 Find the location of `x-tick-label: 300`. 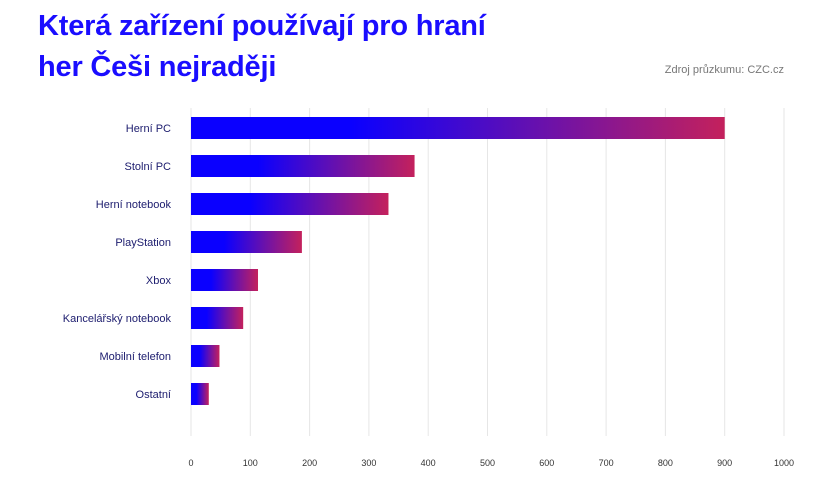

x-tick-label: 300 is located at coordinates (368, 463).